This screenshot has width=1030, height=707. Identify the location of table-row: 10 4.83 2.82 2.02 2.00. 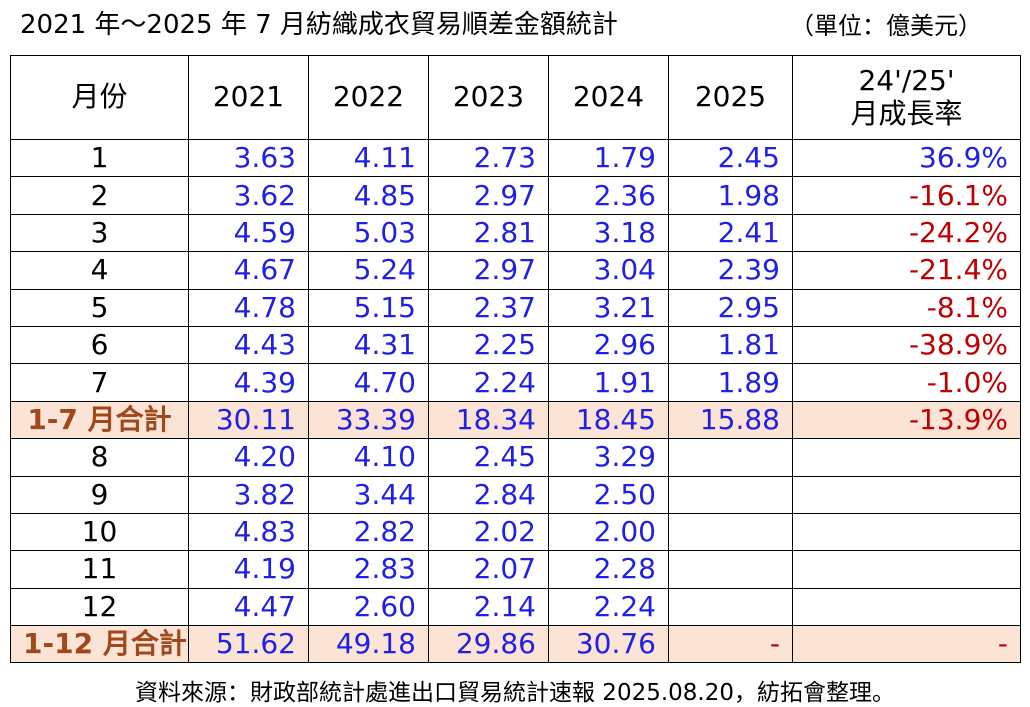
(515, 532).